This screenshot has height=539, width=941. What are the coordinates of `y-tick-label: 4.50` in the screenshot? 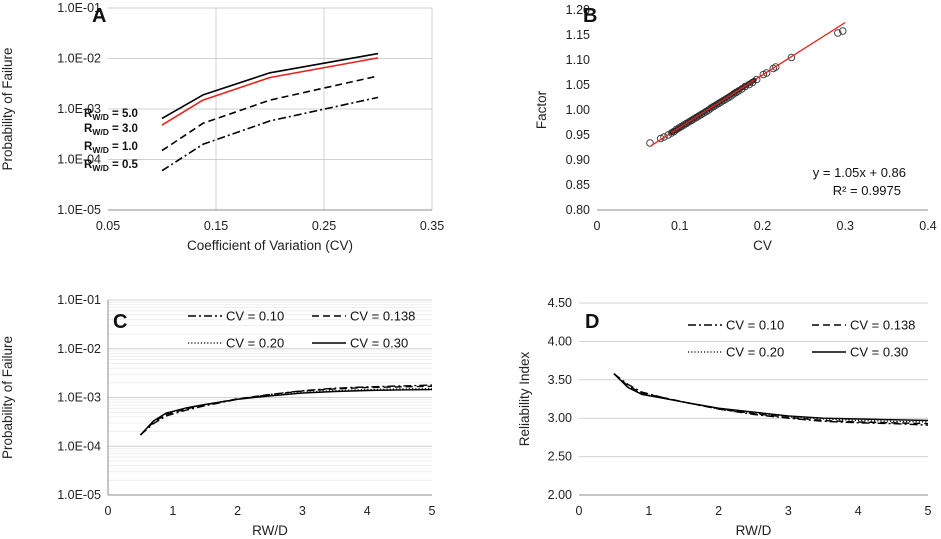 It's located at (560, 303).